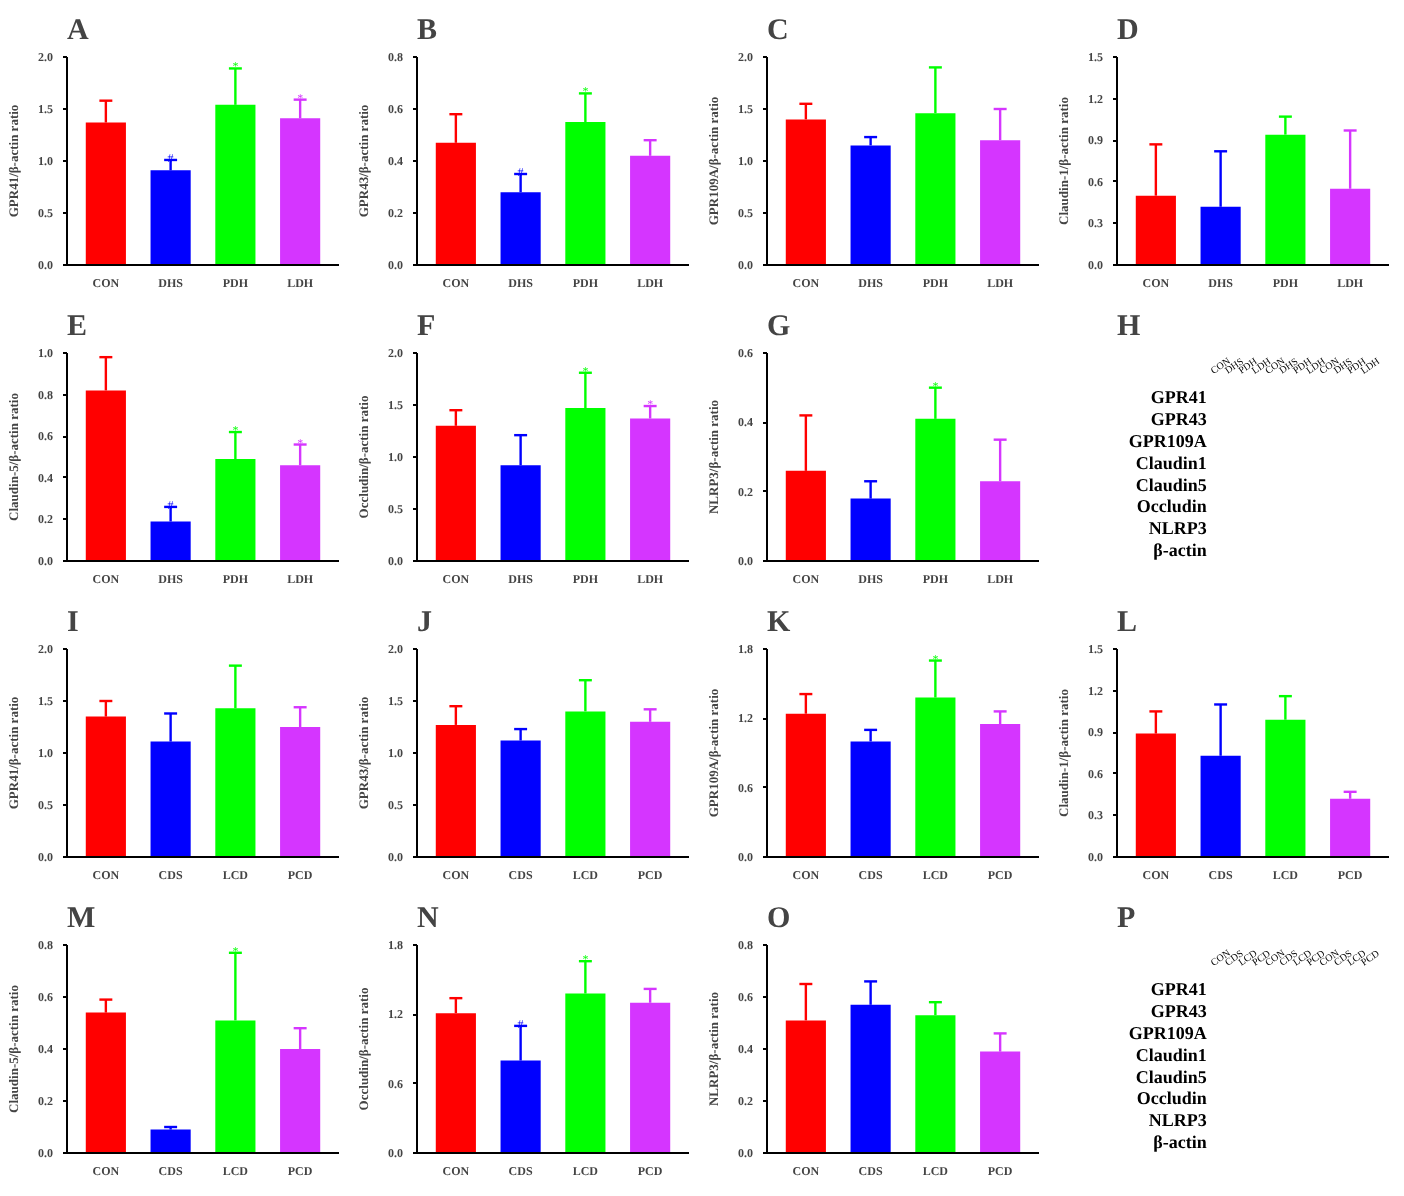 This screenshot has height=1196, width=1404. I want to click on chart-title: M, so click(81, 919).